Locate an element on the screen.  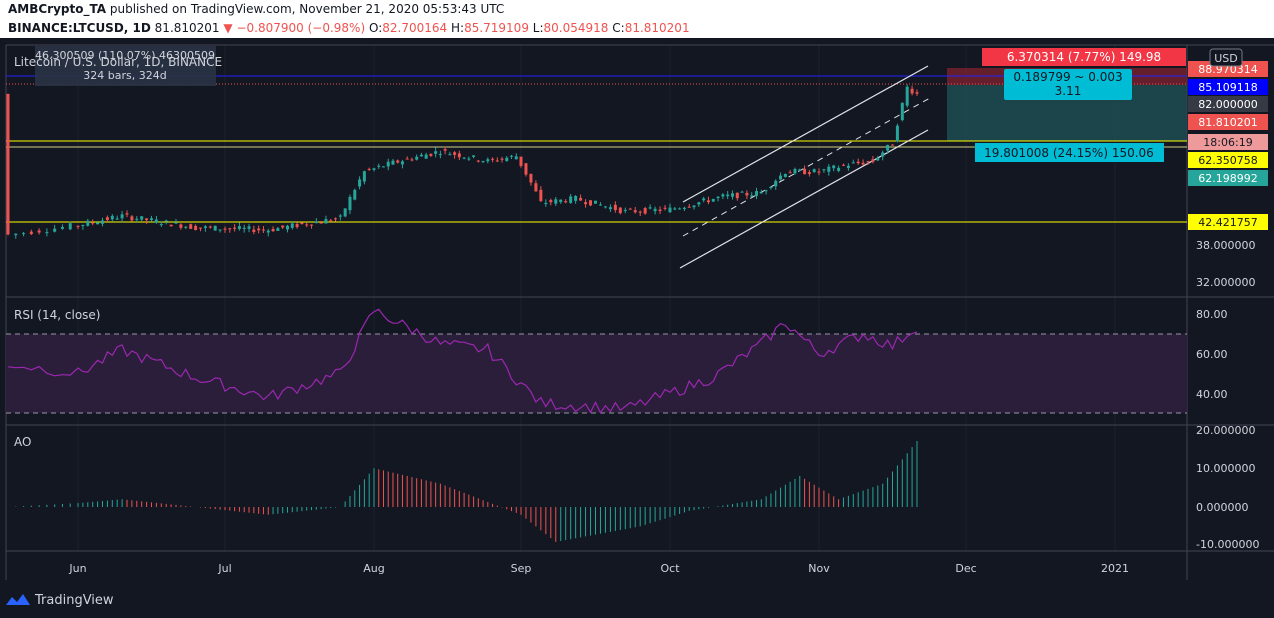
channel-mid-line is located at coordinates (806, 167).